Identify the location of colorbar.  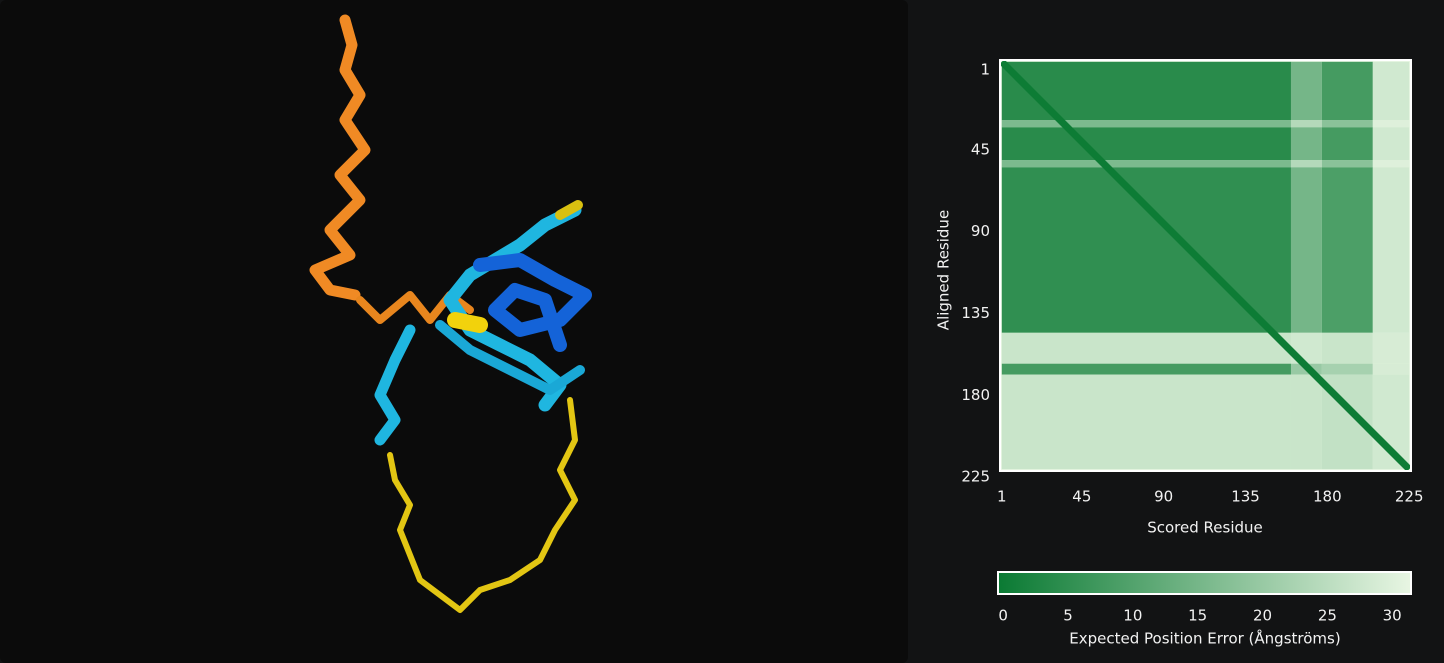
(1204, 583).